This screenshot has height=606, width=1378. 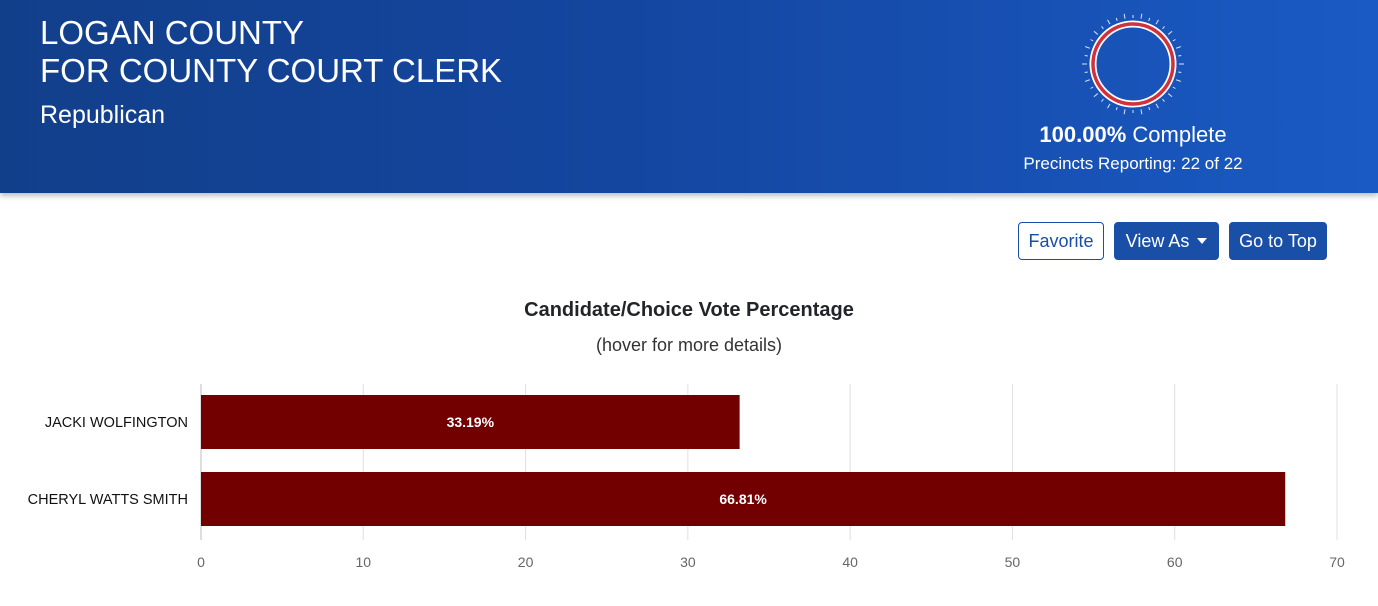 I want to click on category-label: CHERYL WATTS SMITH, so click(x=108, y=500).